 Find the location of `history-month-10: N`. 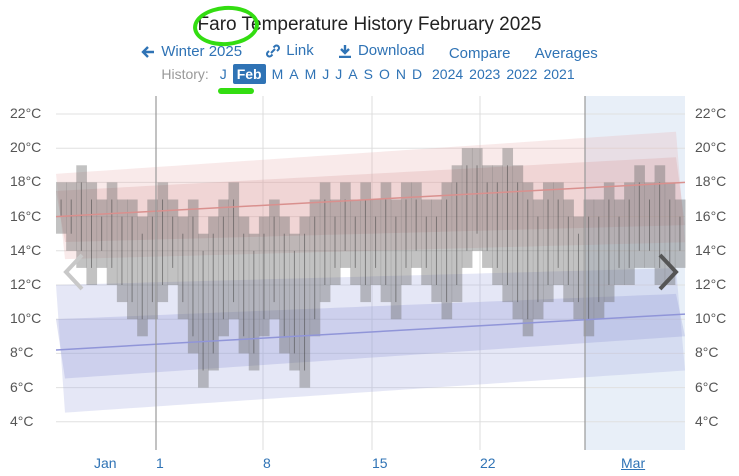

history-month-10: N is located at coordinates (400, 74).